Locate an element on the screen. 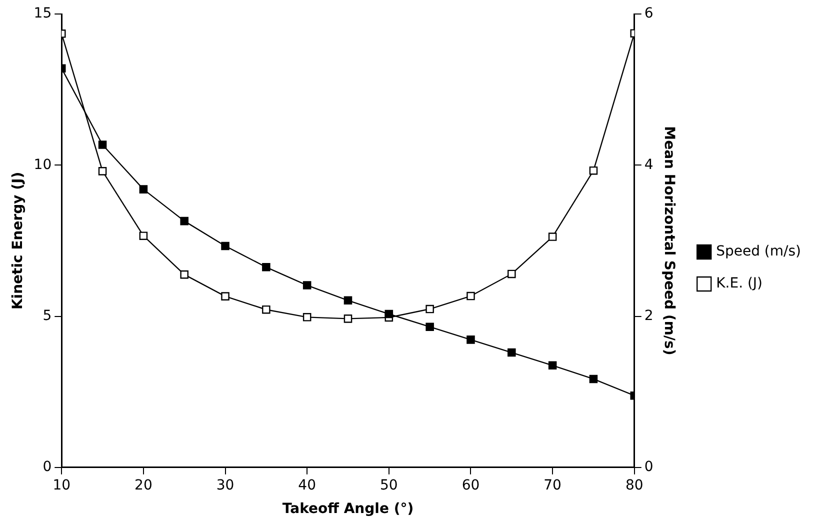  y-tick-label: 5 is located at coordinates (47, 316).